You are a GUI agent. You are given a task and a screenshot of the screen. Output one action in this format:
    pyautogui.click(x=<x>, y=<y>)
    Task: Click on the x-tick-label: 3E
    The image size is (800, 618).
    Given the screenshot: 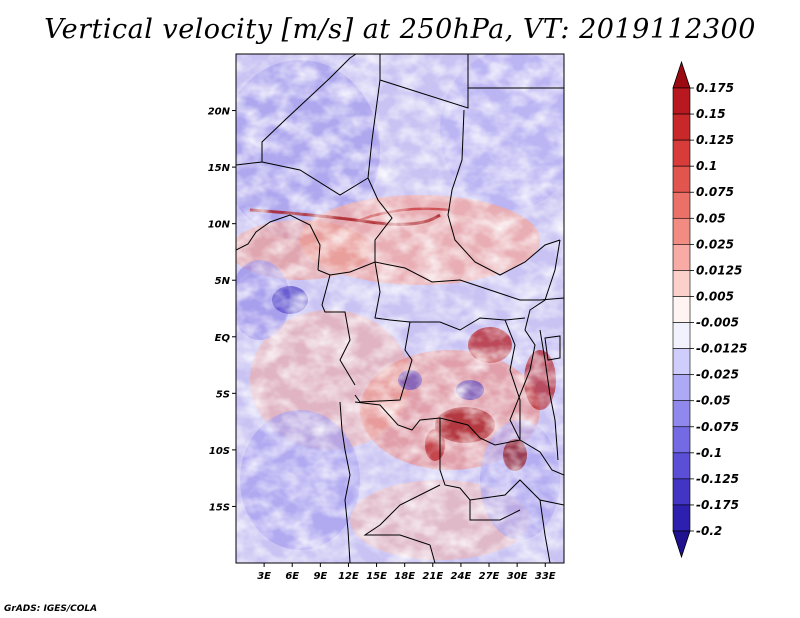 What is the action you would take?
    pyautogui.click(x=264, y=576)
    